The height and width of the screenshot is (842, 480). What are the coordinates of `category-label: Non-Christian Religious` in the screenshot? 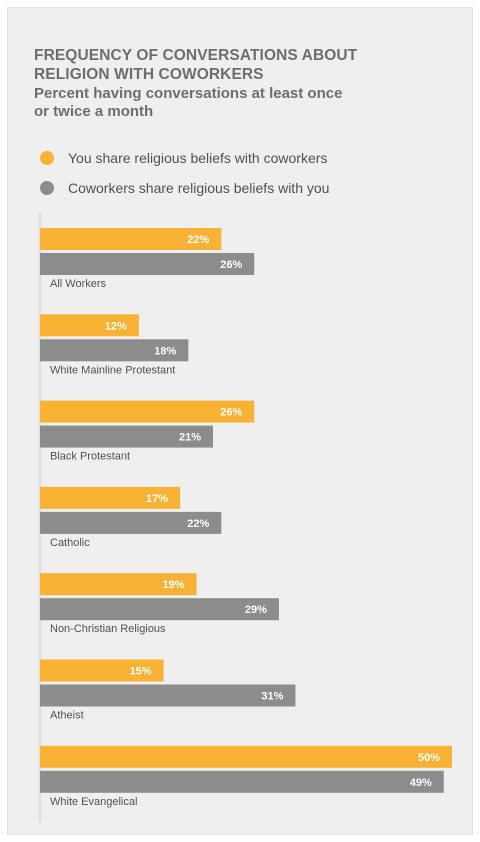 It's located at (108, 629).